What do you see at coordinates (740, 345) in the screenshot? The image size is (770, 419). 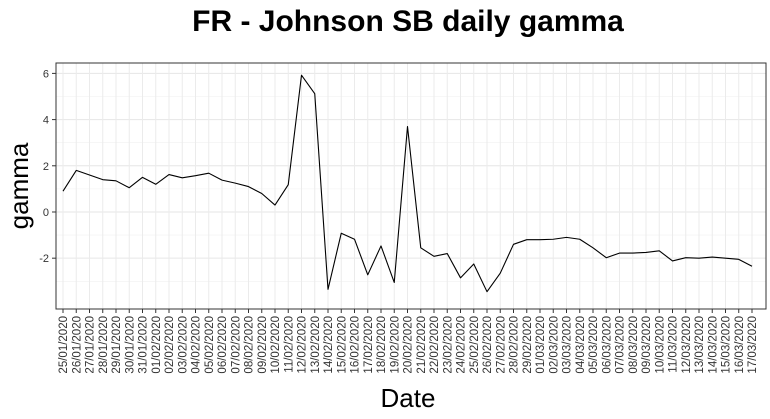 I see `x-tick-label: 16/03/2020` at bounding box center [740, 345].